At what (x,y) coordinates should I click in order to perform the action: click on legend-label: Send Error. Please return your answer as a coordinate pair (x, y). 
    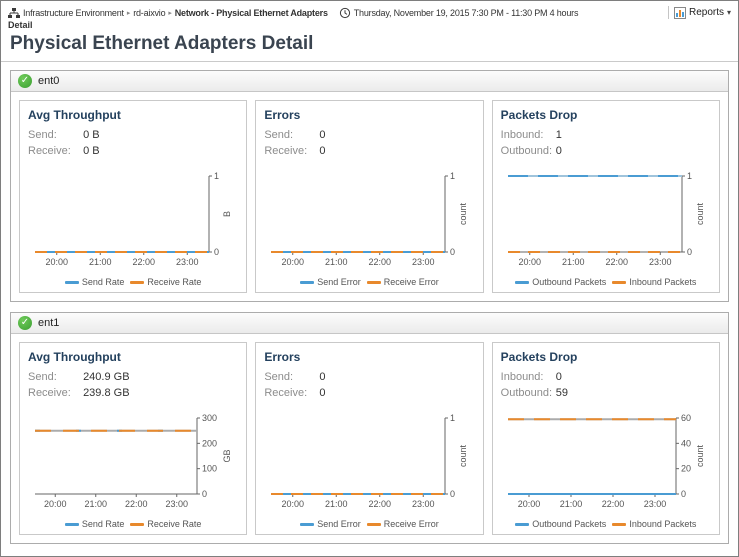
    Looking at the image, I should click on (339, 282).